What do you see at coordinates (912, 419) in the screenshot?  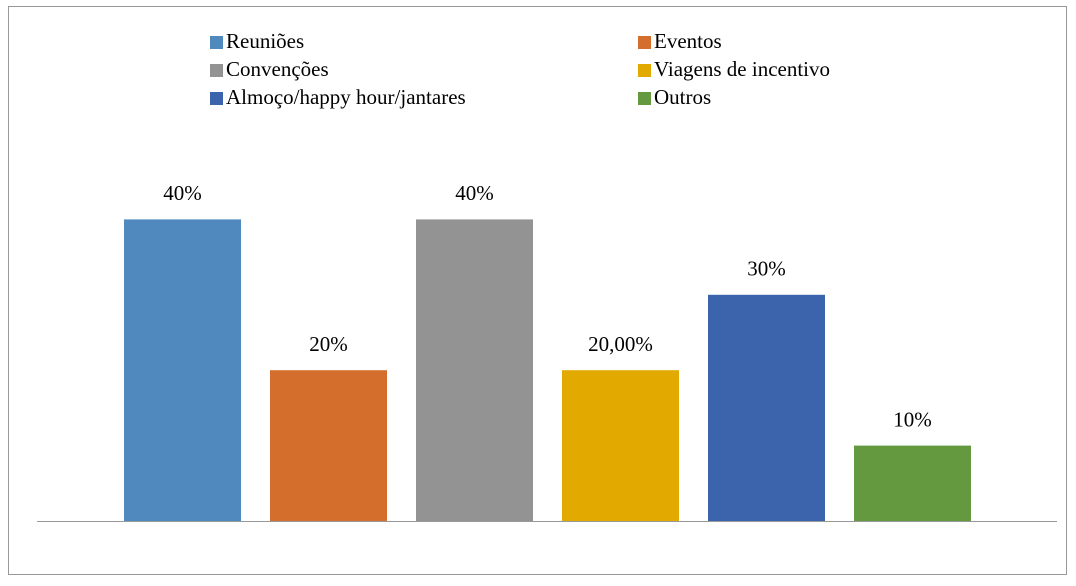 I see `data-label: 10%` at bounding box center [912, 419].